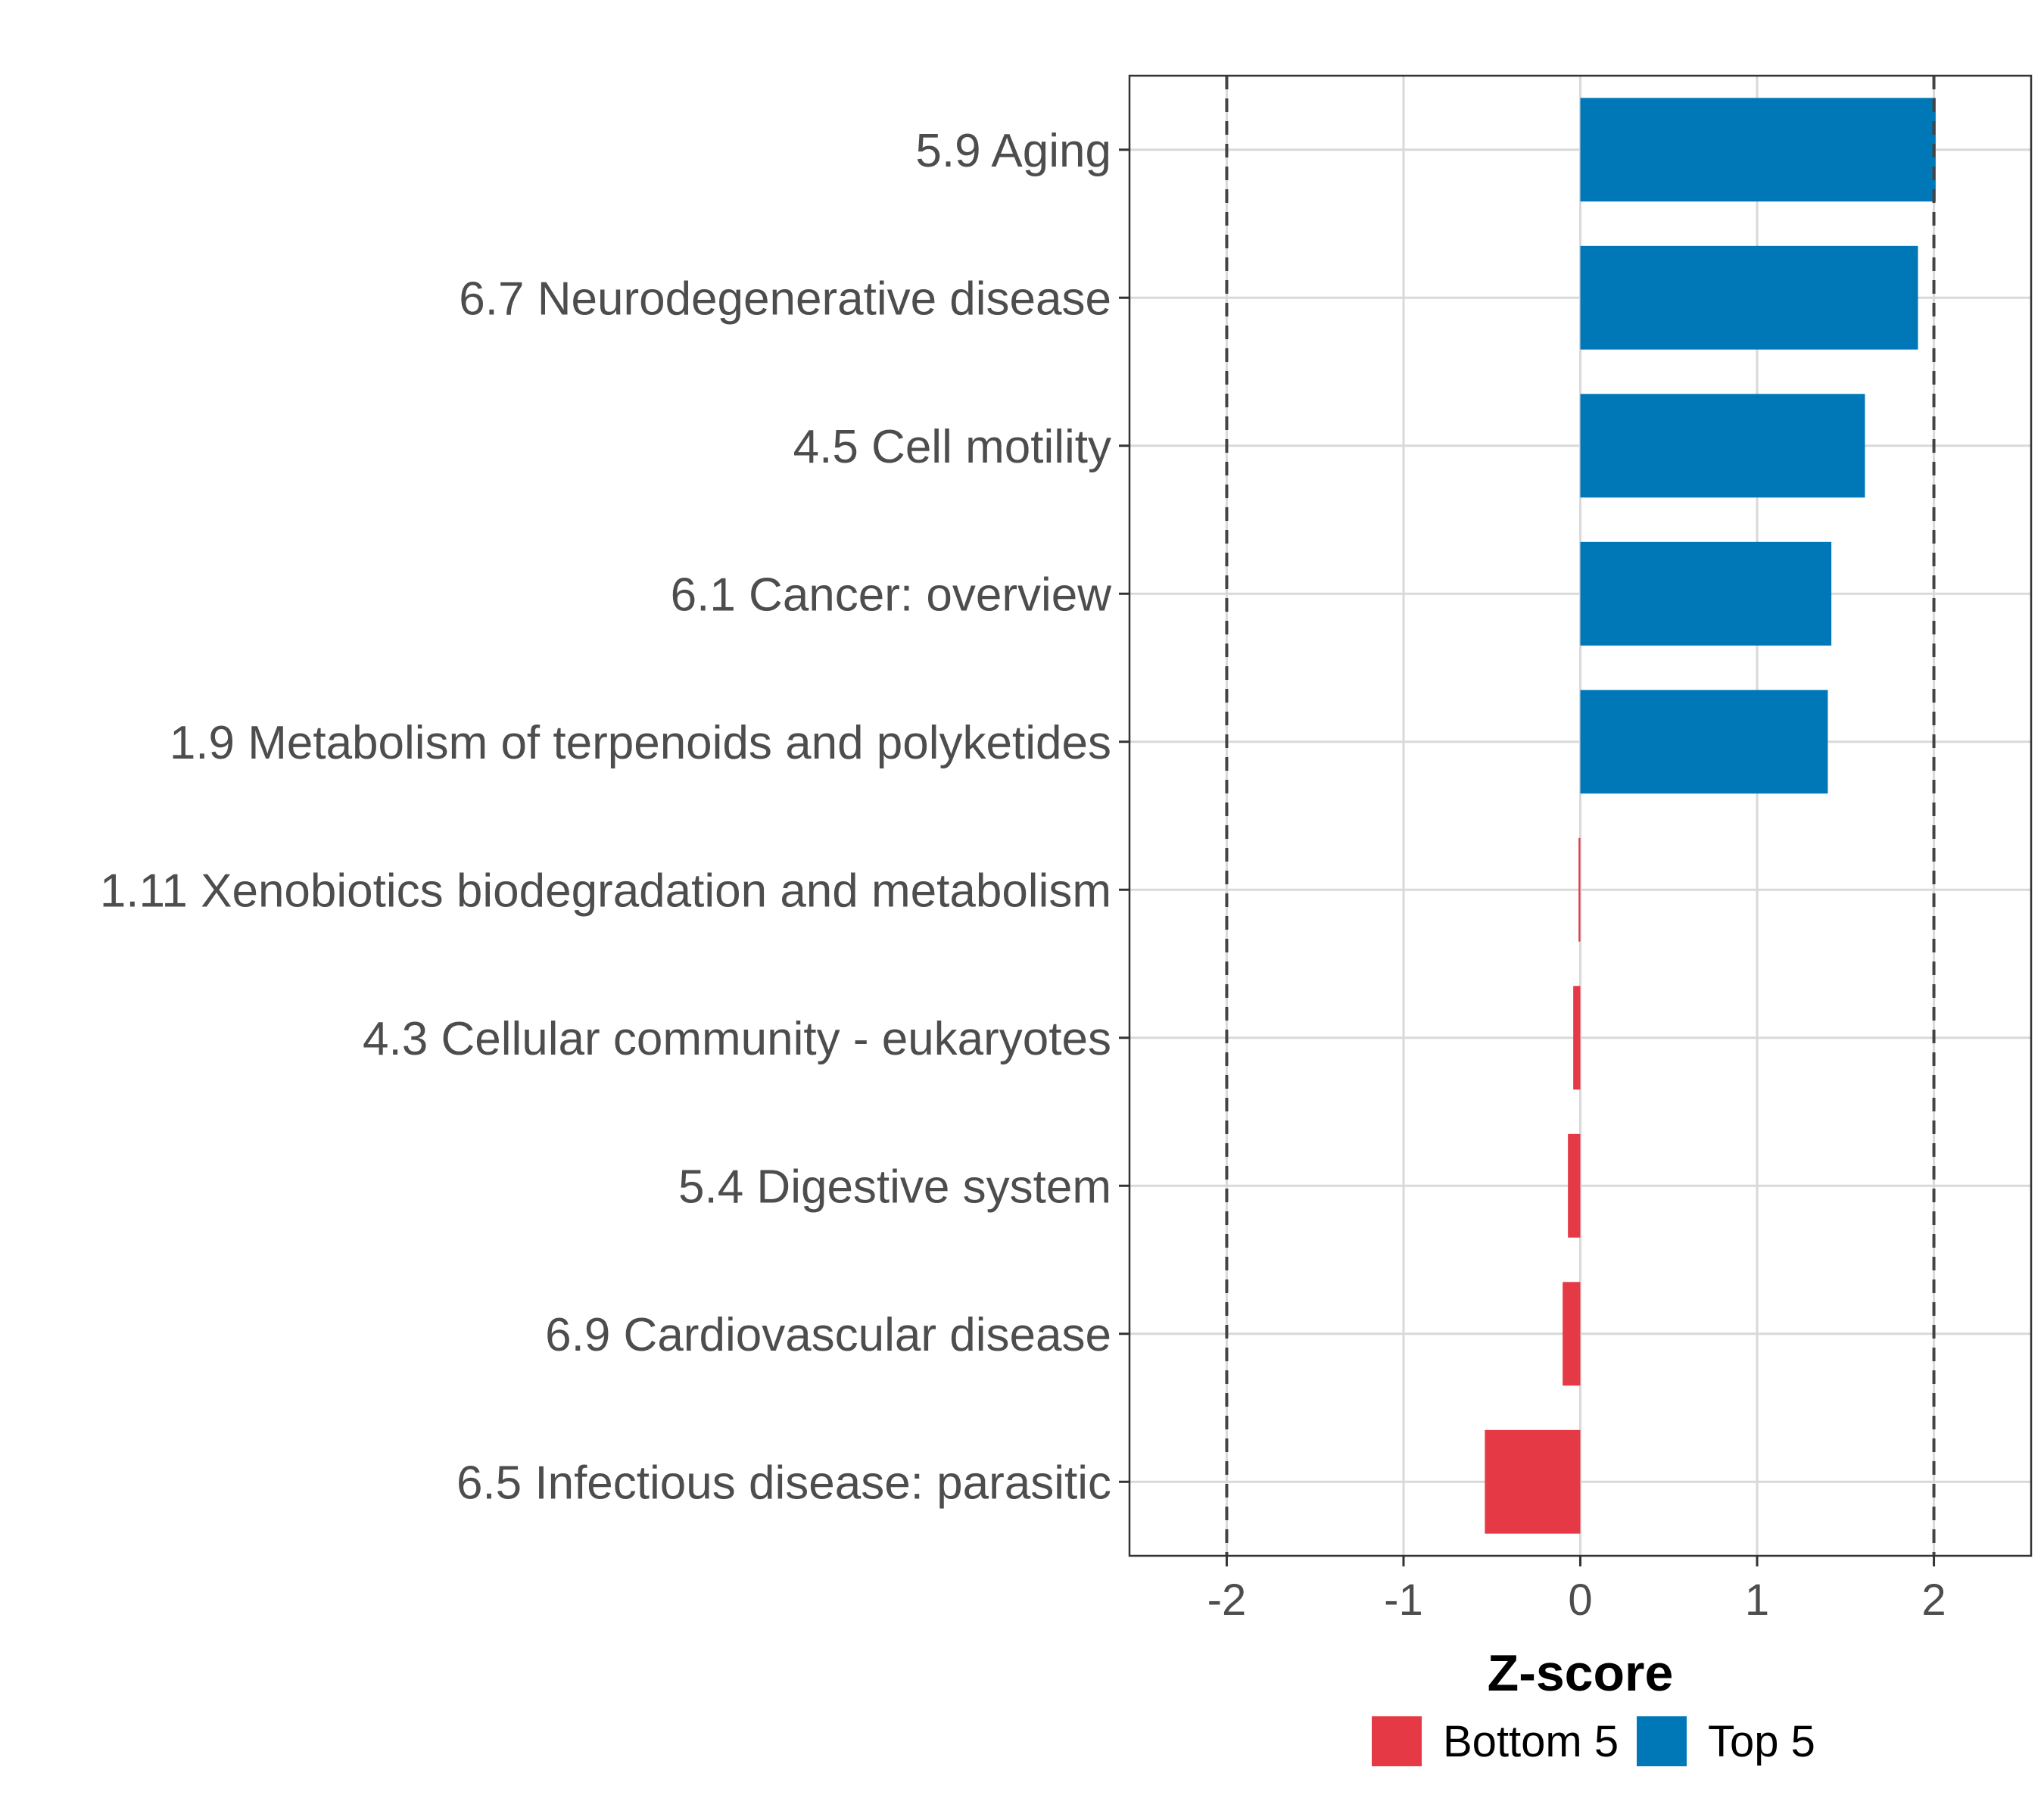  I want to click on x-tick-label: 1, so click(1757, 1600).